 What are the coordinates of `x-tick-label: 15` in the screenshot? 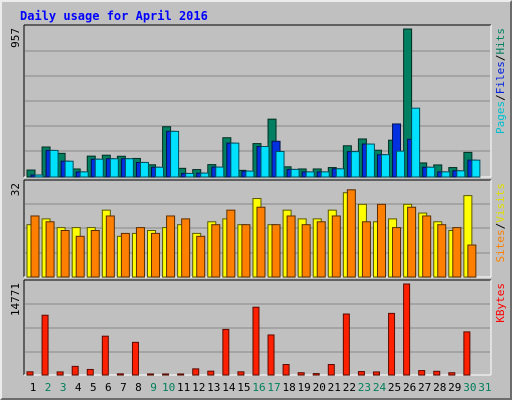 It's located at (243, 387).